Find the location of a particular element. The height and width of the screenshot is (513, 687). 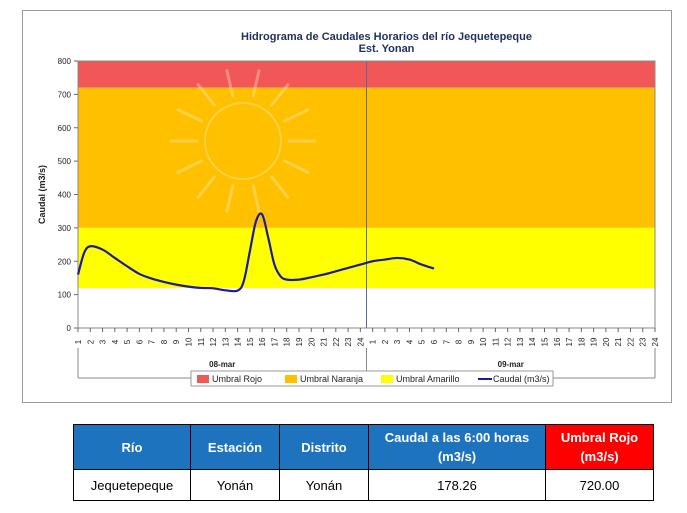

header-caudal-line1: Caudal a las 6:00 horas is located at coordinates (457, 437).